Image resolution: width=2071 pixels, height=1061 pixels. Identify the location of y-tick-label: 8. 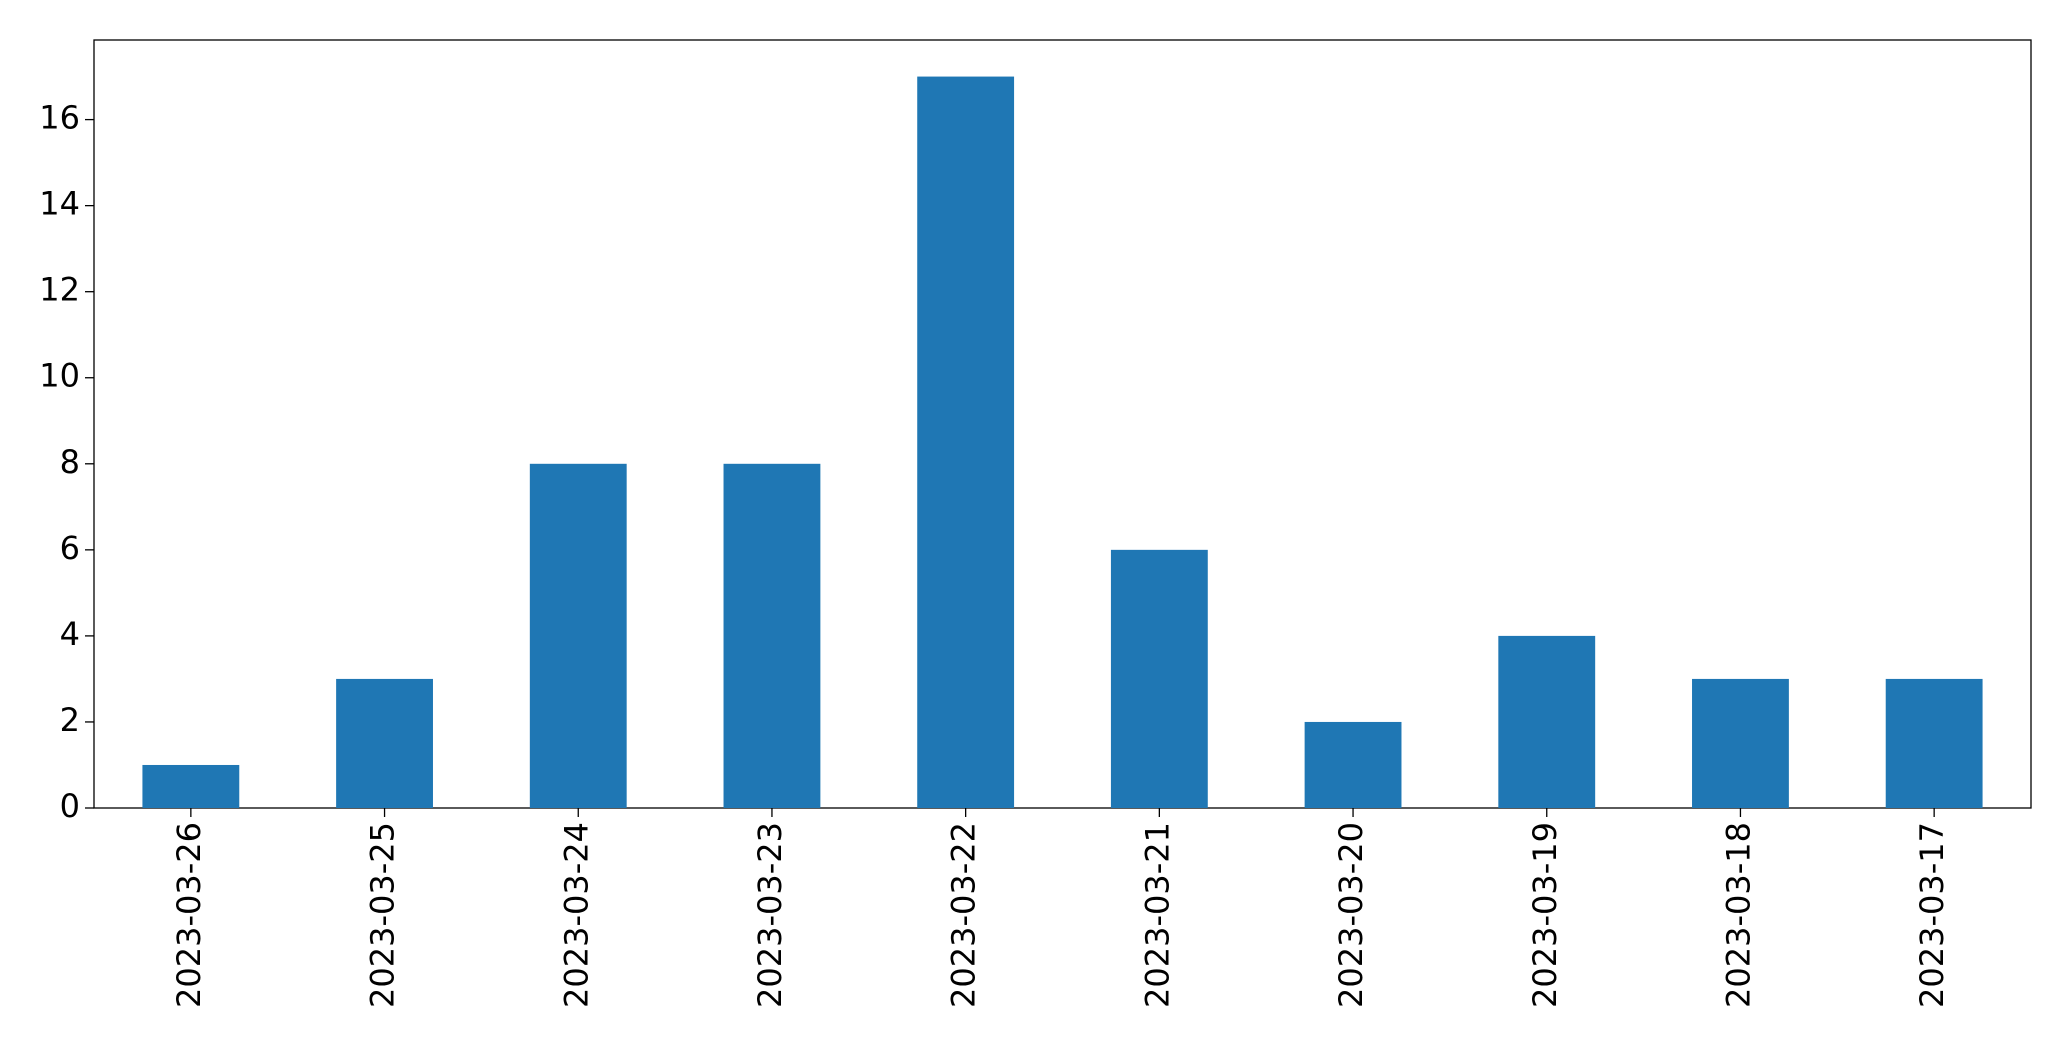
(70, 462).